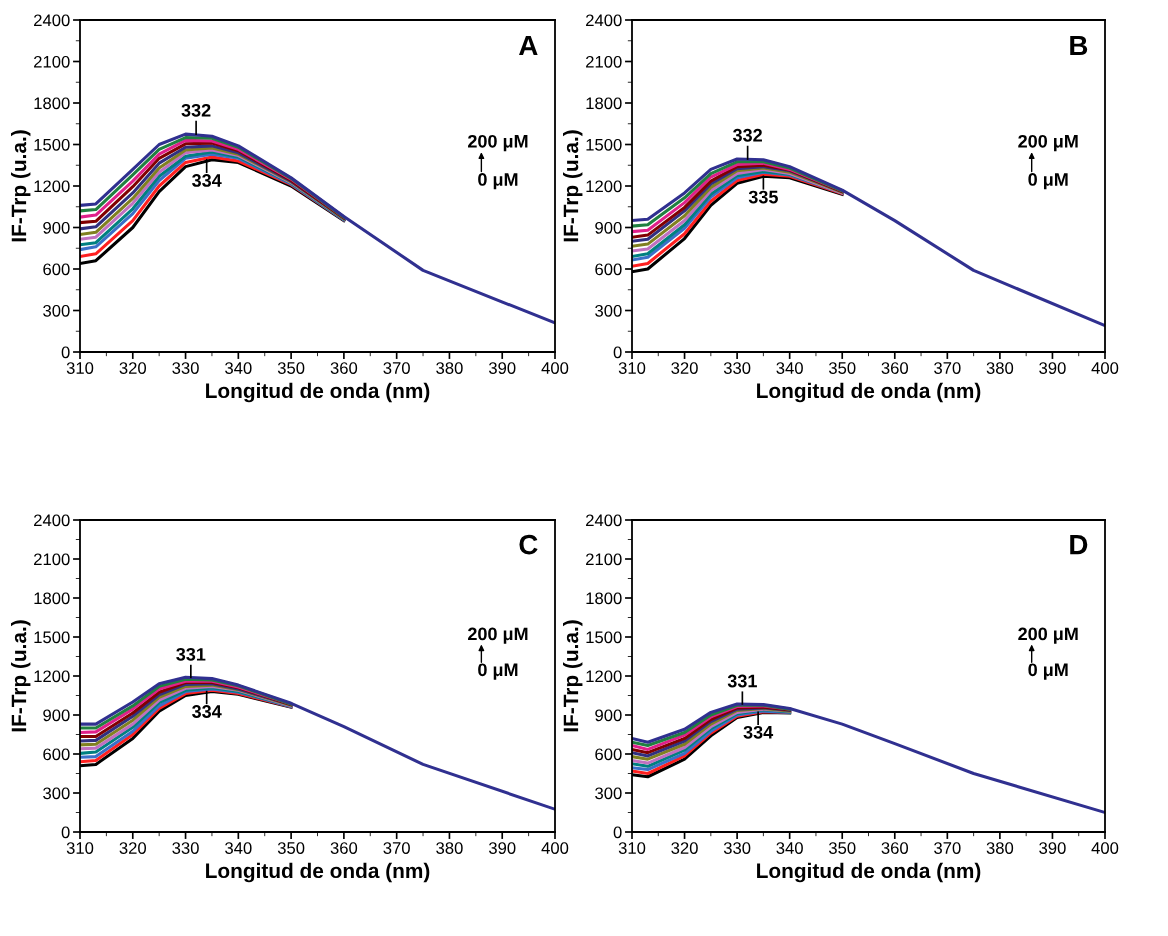  What do you see at coordinates (528, 45) in the screenshot?
I see `annotation: A` at bounding box center [528, 45].